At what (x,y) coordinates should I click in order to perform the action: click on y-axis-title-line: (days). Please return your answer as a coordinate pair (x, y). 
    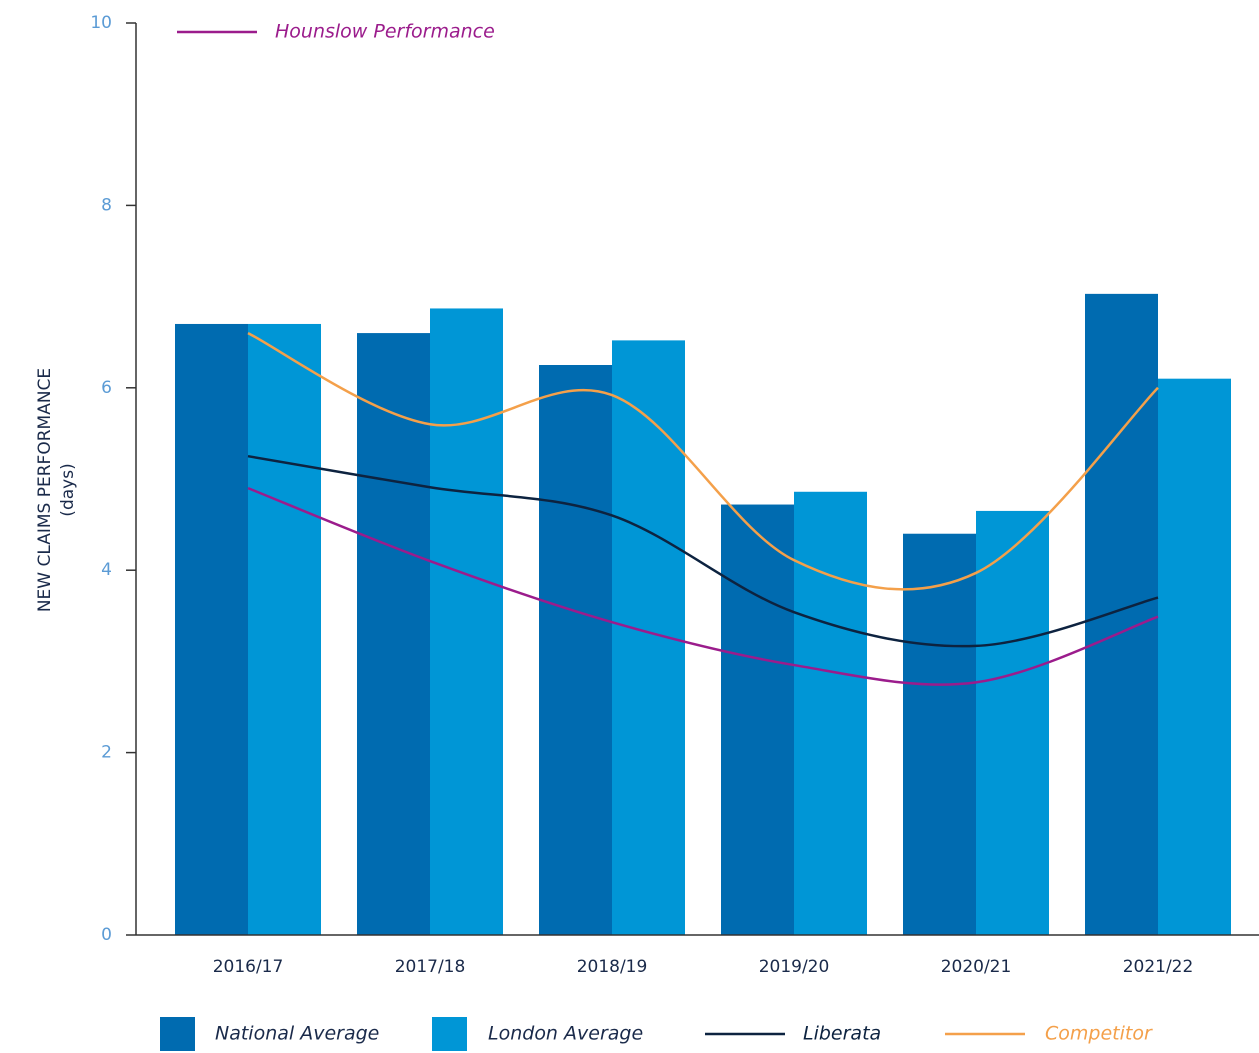
    Looking at the image, I should click on (68, 489).